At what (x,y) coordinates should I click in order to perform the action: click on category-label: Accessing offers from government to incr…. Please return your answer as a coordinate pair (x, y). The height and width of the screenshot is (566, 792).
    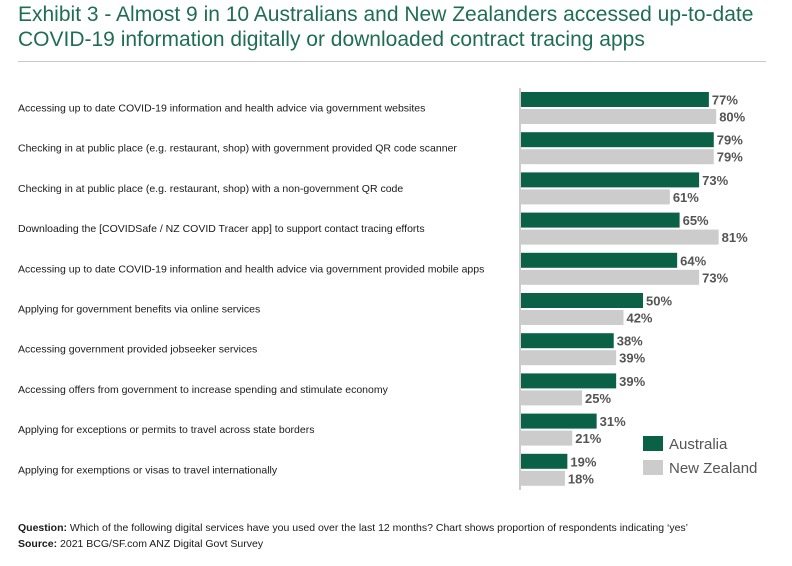
    Looking at the image, I should click on (203, 390).